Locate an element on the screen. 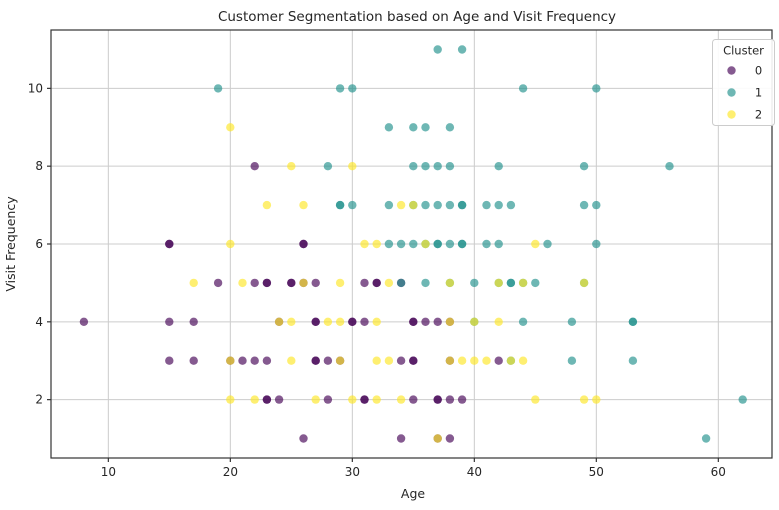  legend: Cluster 0 1 2 is located at coordinates (743, 82).